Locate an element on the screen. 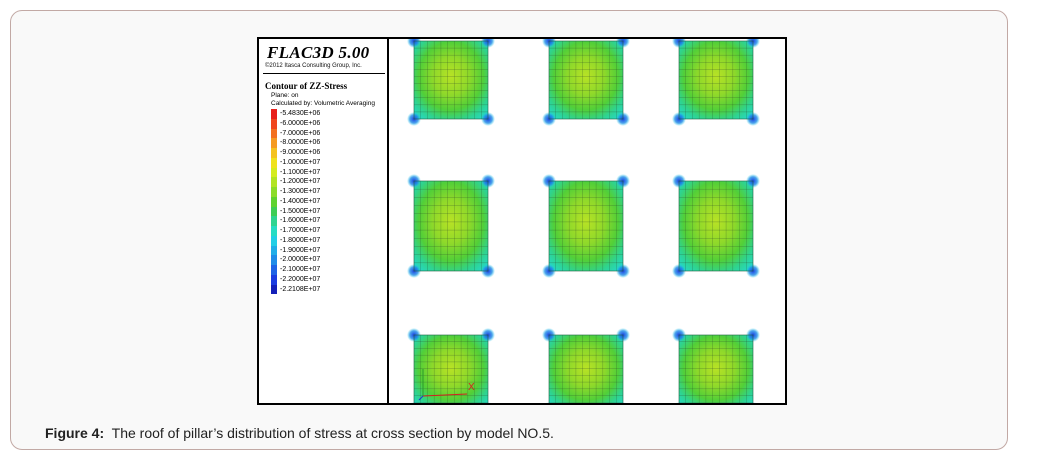 The image size is (1045, 460). legend-row: -6.0000E+06 is located at coordinates (296, 123).